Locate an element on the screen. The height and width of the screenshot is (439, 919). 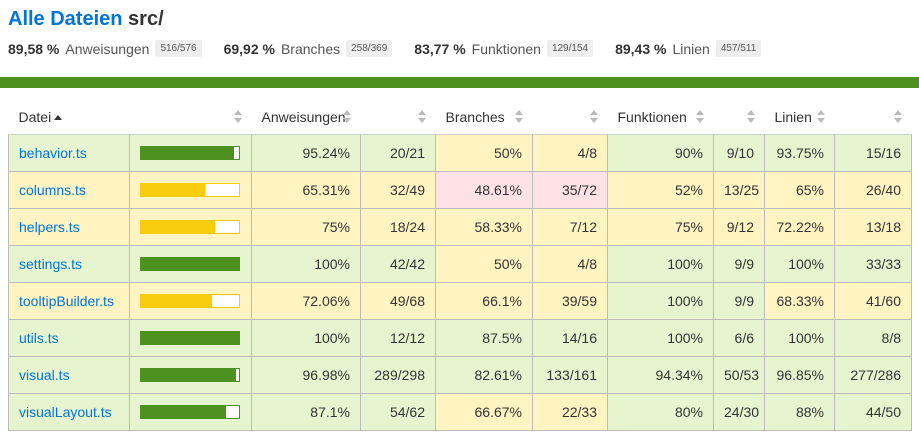
statements-fraction: 42/42 is located at coordinates (398, 264).